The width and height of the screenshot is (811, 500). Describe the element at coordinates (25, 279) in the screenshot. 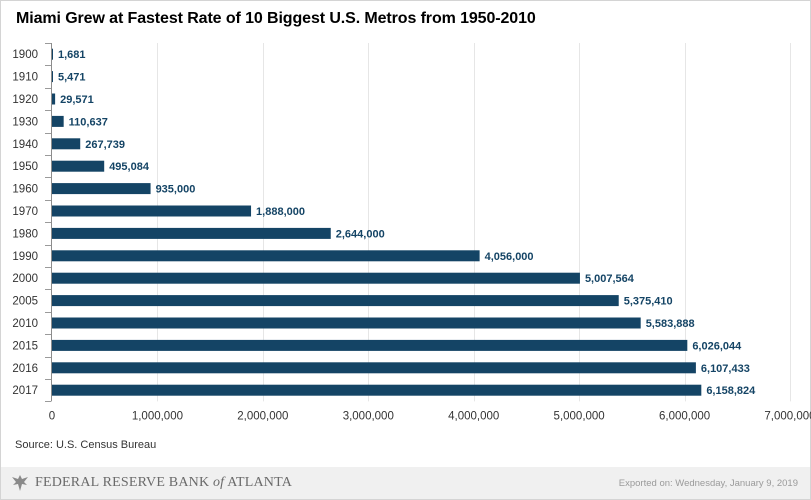

I see `y-tick-label: 2000` at that location.